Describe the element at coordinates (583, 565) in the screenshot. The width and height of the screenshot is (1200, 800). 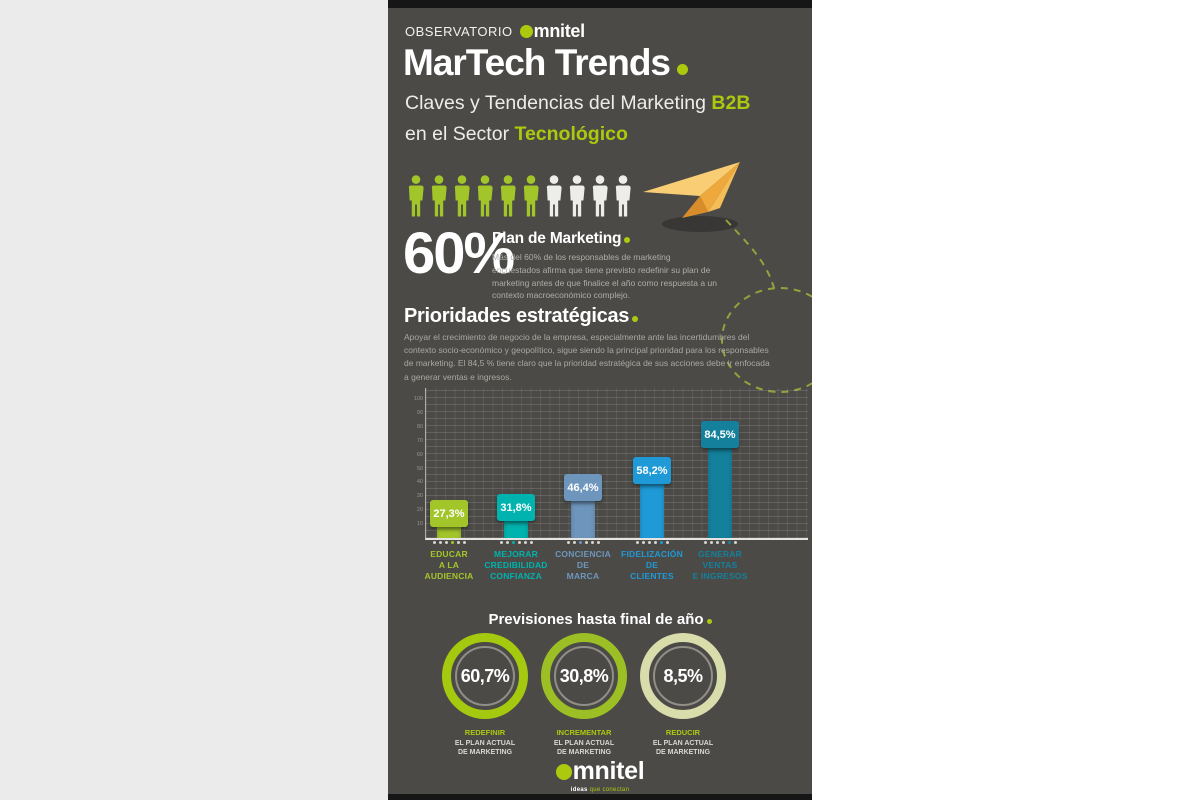
I see `category-label: CONCIENCIA DE MARCA` at that location.